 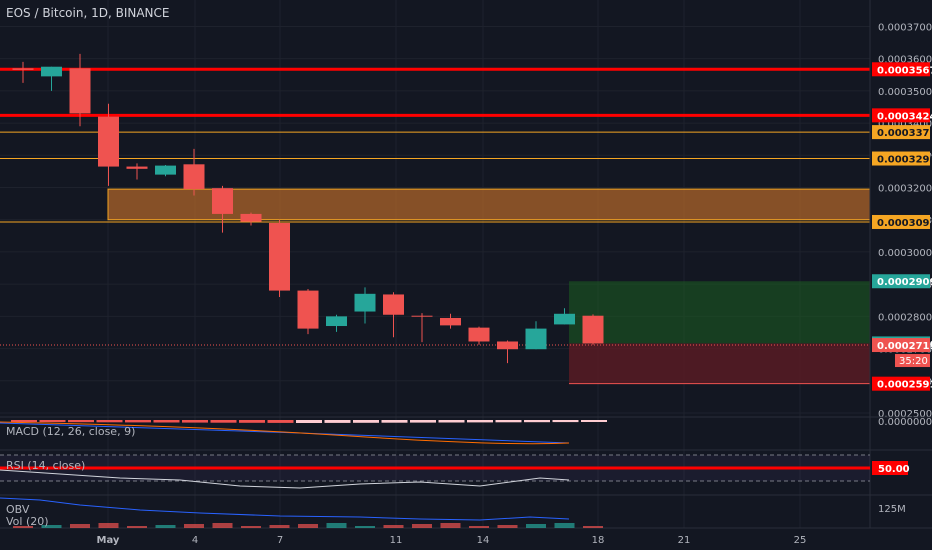 I want to click on time-tick-label: 14, so click(x=483, y=540).